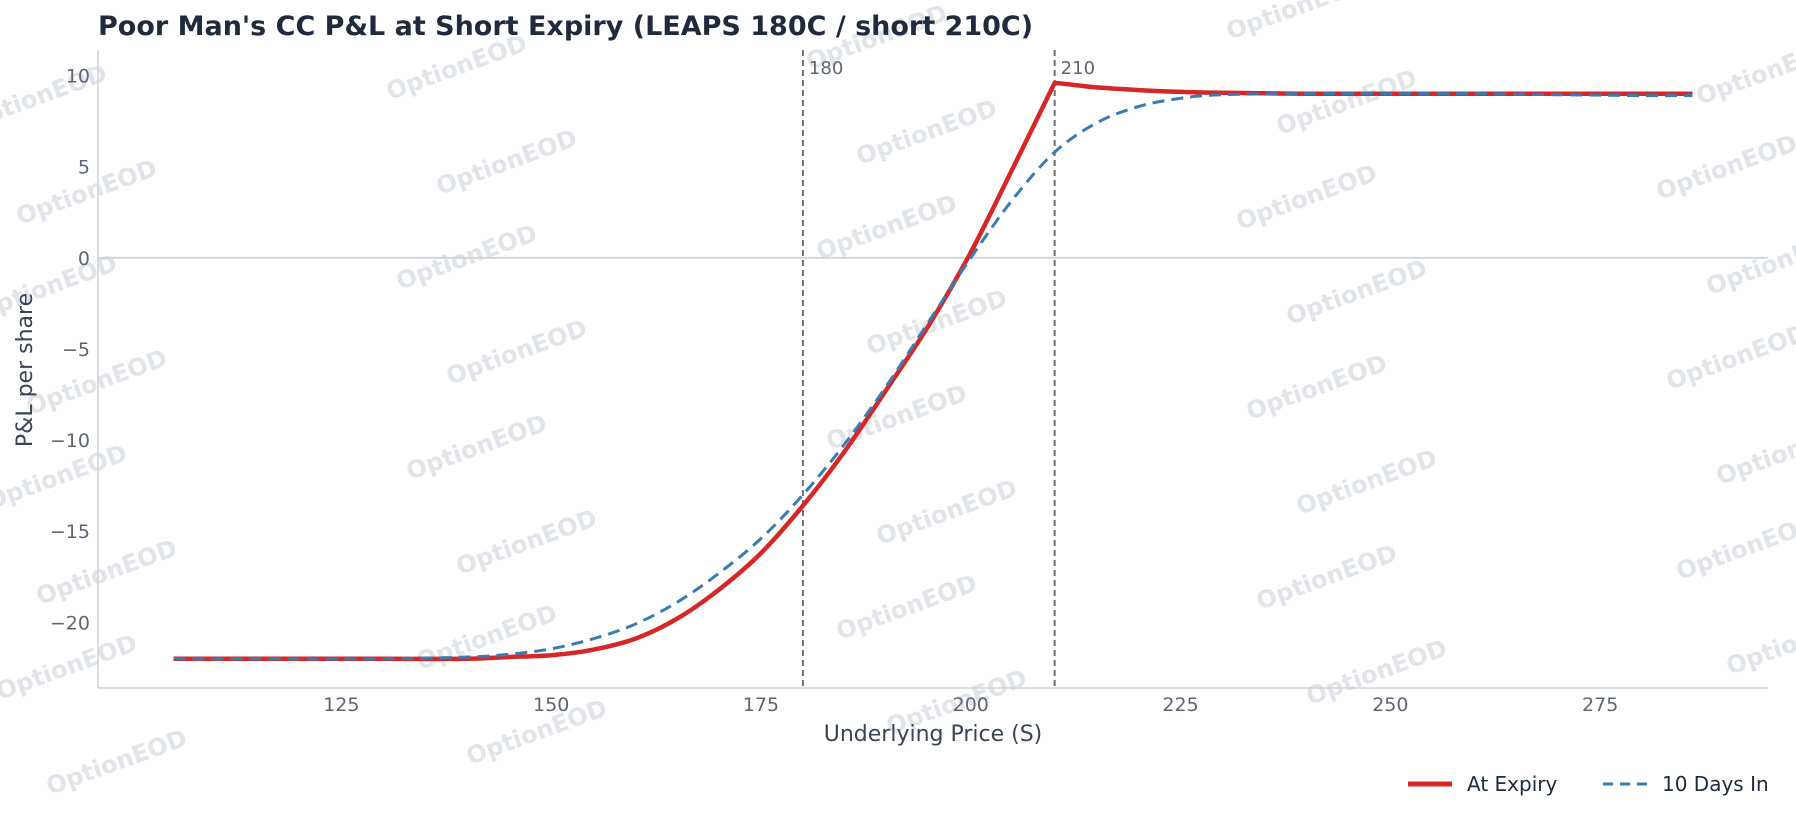 The height and width of the screenshot is (819, 1796). What do you see at coordinates (1326, 577) in the screenshot?
I see `watermark-32: OptionEOD` at bounding box center [1326, 577].